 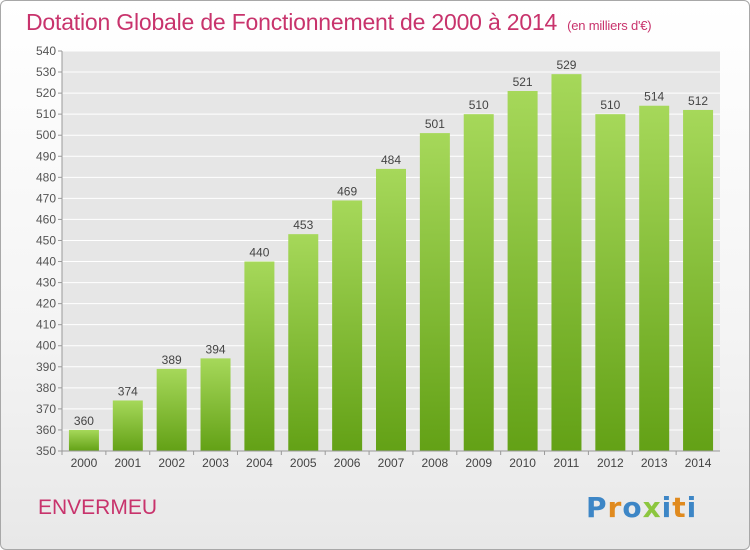 I want to click on bar-2001, so click(x=127, y=425).